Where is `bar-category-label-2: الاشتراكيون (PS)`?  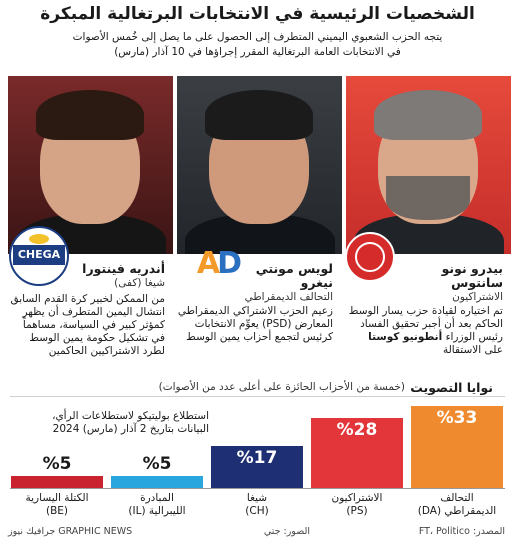 bar-category-label-2: الاشتراكيون (PS) is located at coordinates (357, 504).